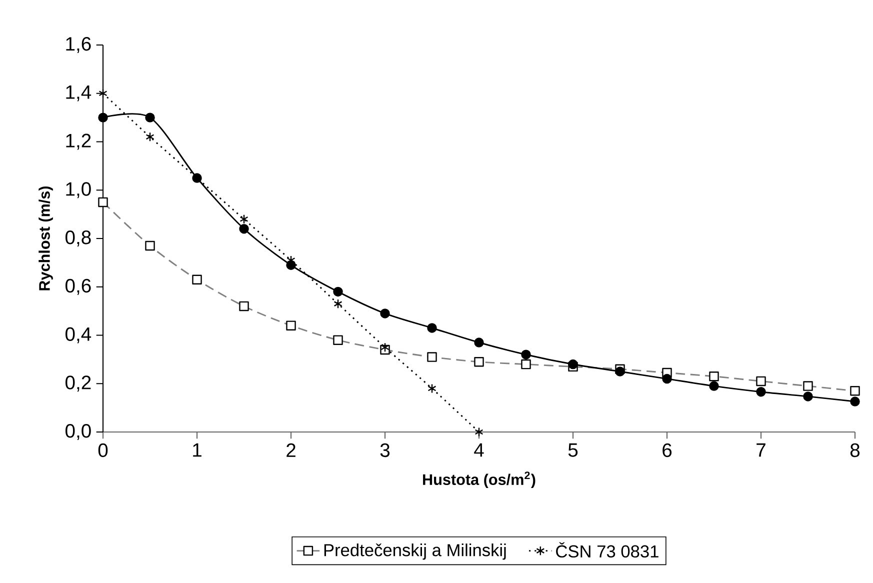  What do you see at coordinates (479, 450) in the screenshot?
I see `x-tick-label: 4` at bounding box center [479, 450].